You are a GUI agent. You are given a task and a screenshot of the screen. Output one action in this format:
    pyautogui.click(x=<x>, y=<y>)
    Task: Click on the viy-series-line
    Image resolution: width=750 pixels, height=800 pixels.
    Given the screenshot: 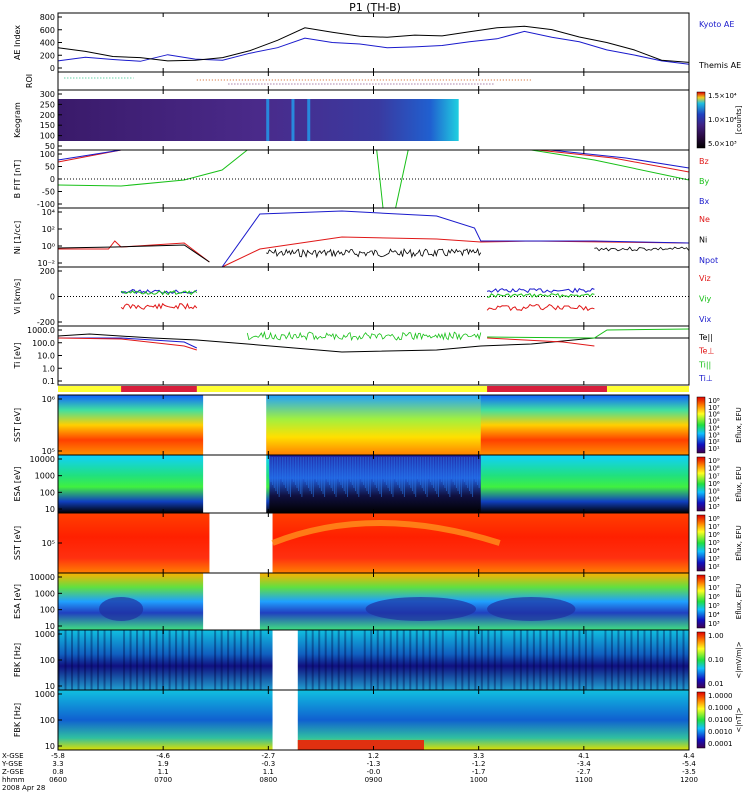 What is the action you would take?
    pyautogui.click(x=159, y=293)
    